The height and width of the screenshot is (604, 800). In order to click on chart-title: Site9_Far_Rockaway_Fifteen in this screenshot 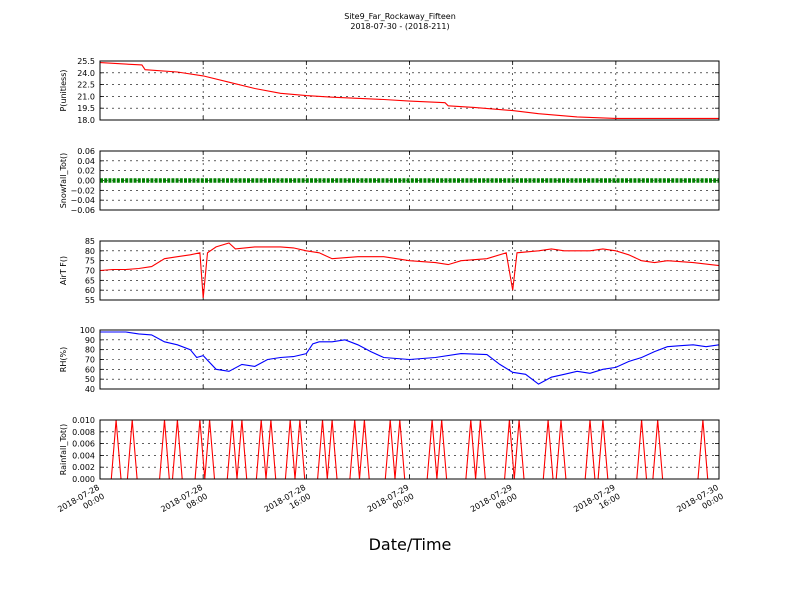, I will do `click(400, 16)`.